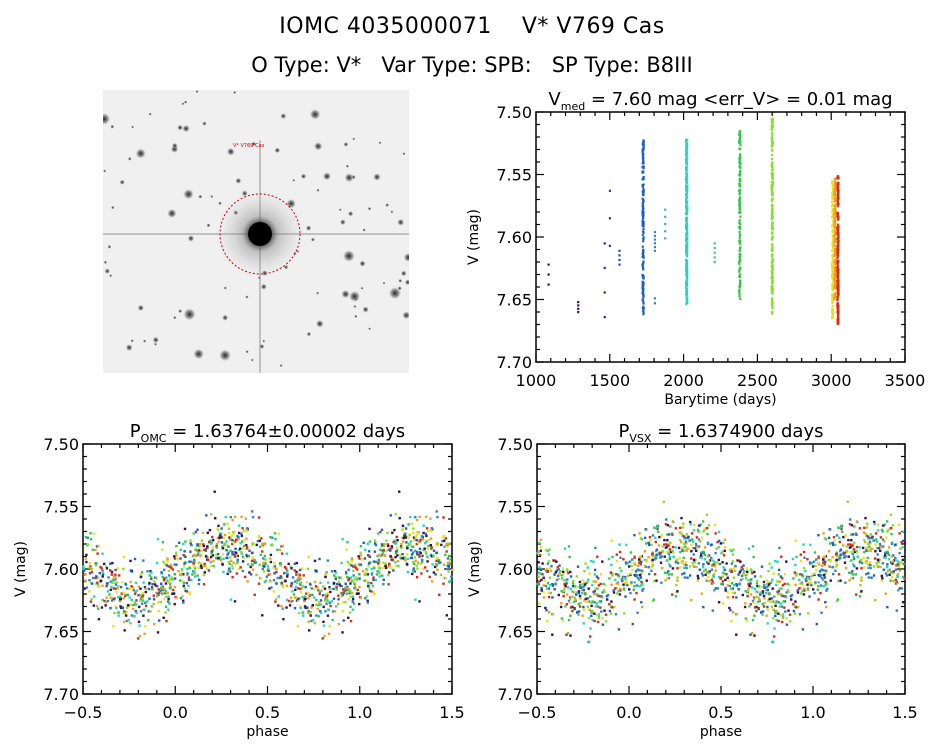 The height and width of the screenshot is (747, 944). Describe the element at coordinates (609, 380) in the screenshot. I see `x-tick-label: 1500` at that location.